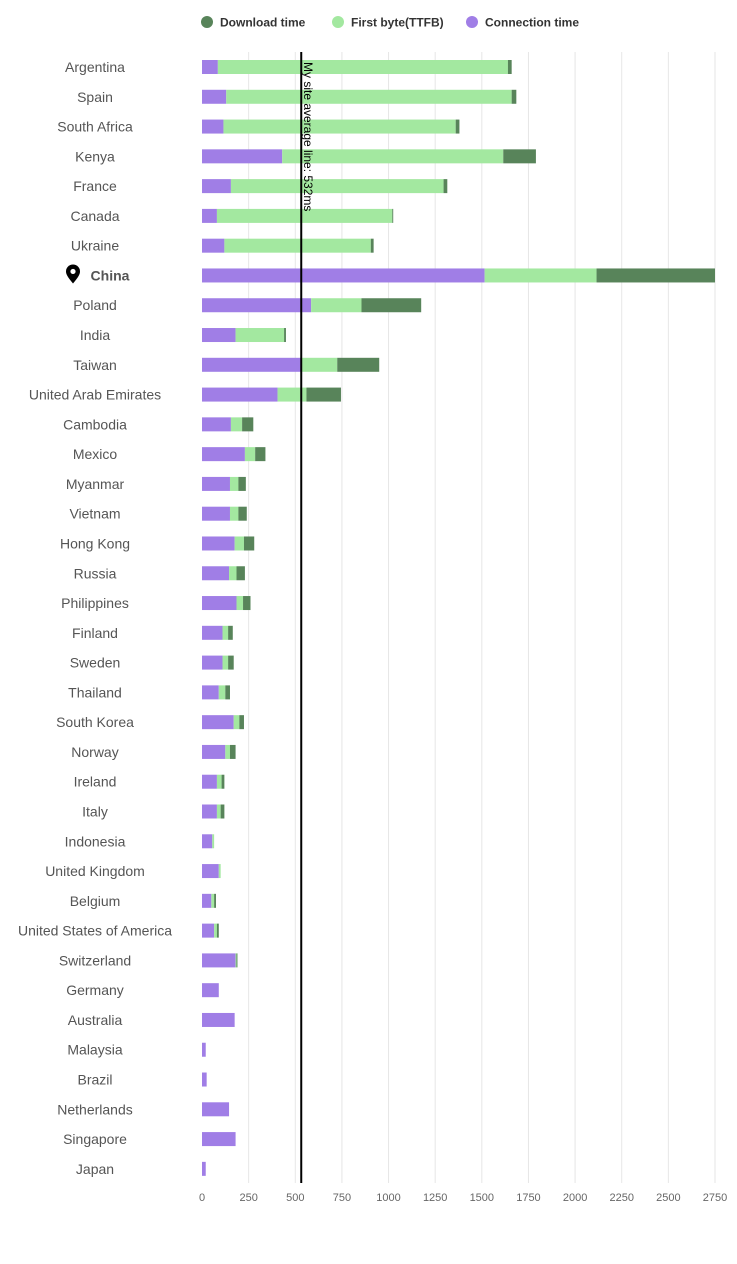 The height and width of the screenshot is (1264, 737). Describe the element at coordinates (216, 186) in the screenshot. I see `bar-connection-time-france` at that location.